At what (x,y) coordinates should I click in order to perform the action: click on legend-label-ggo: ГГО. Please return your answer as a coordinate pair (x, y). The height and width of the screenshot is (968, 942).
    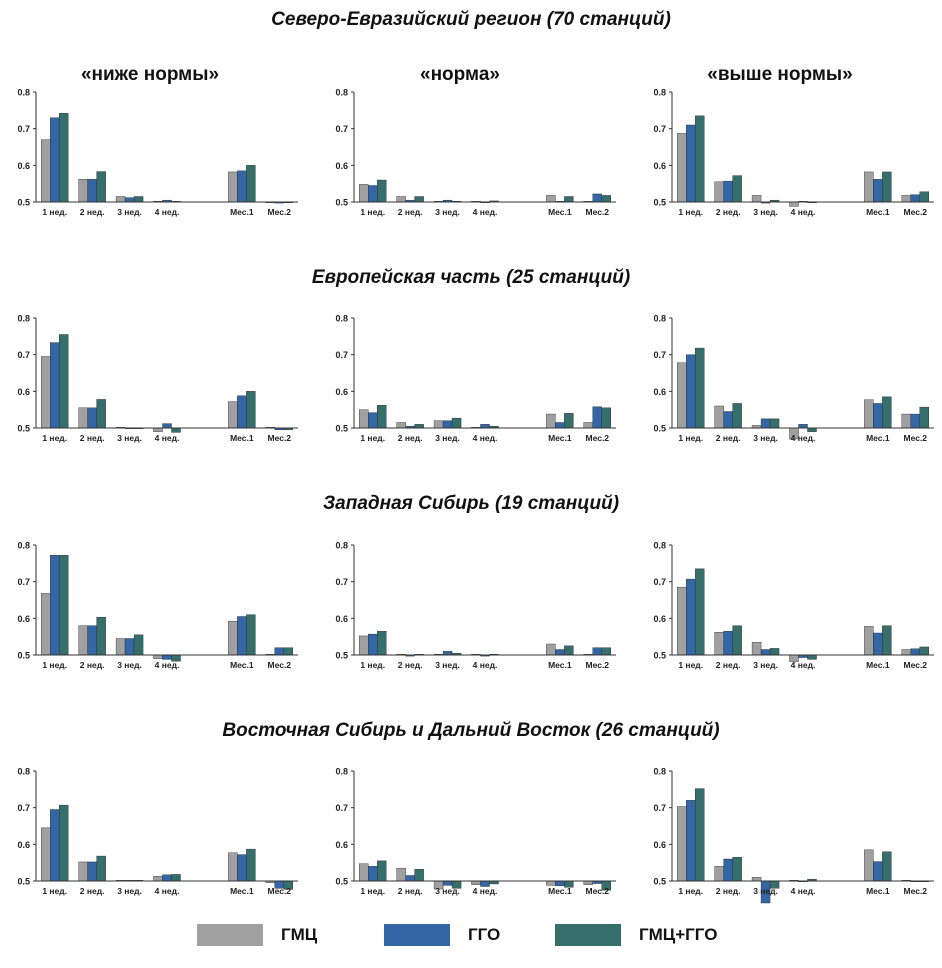
    Looking at the image, I should click on (484, 934).